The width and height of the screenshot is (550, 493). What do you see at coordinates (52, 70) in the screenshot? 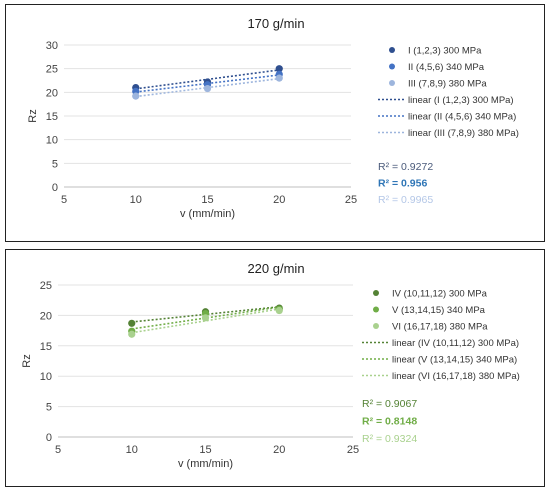
I see `c170-ytick-25: 25` at bounding box center [52, 70].